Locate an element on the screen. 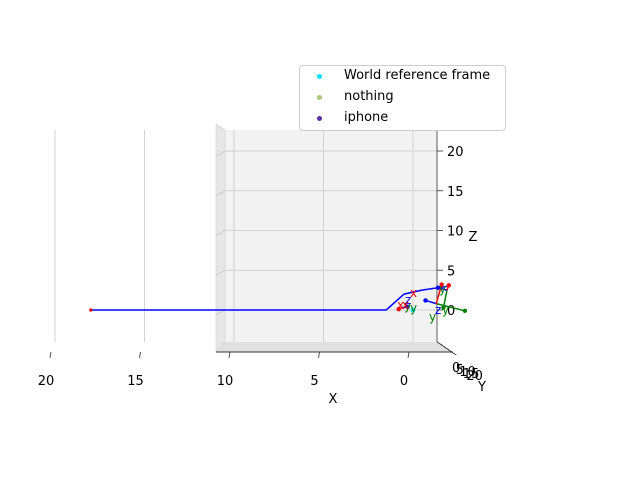 This screenshot has height=484, width=640. legend-marker-iphone is located at coordinates (319, 118).